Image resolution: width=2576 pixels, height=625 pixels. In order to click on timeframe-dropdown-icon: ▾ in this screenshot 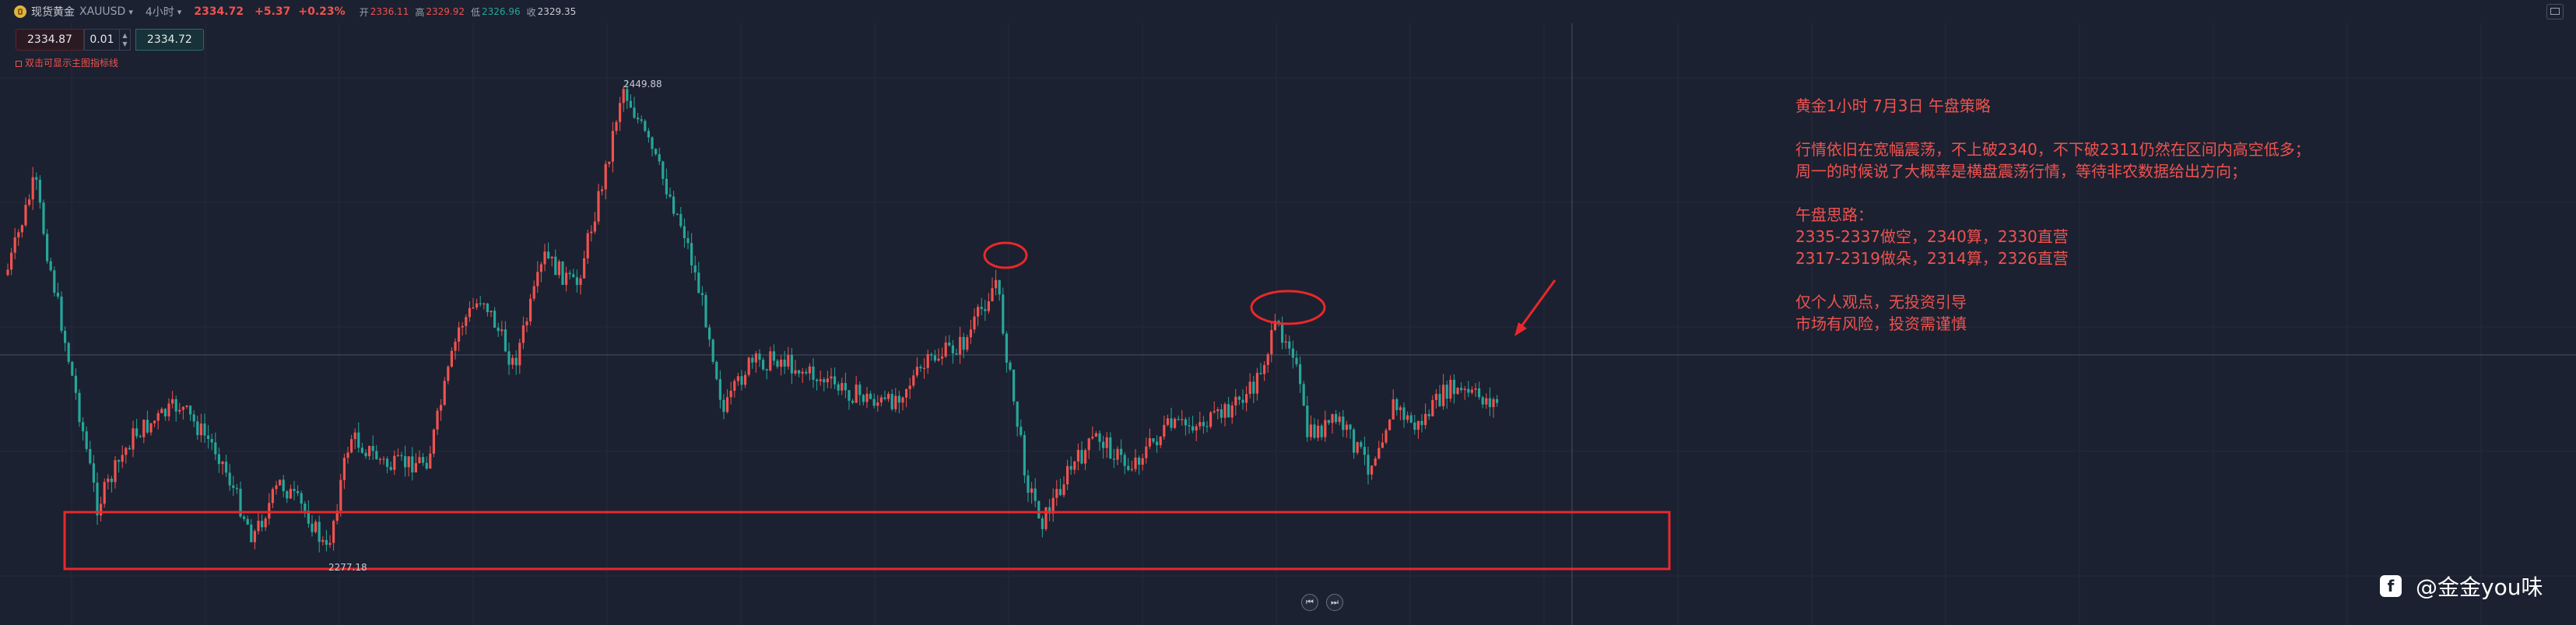, I will do `click(180, 11)`.